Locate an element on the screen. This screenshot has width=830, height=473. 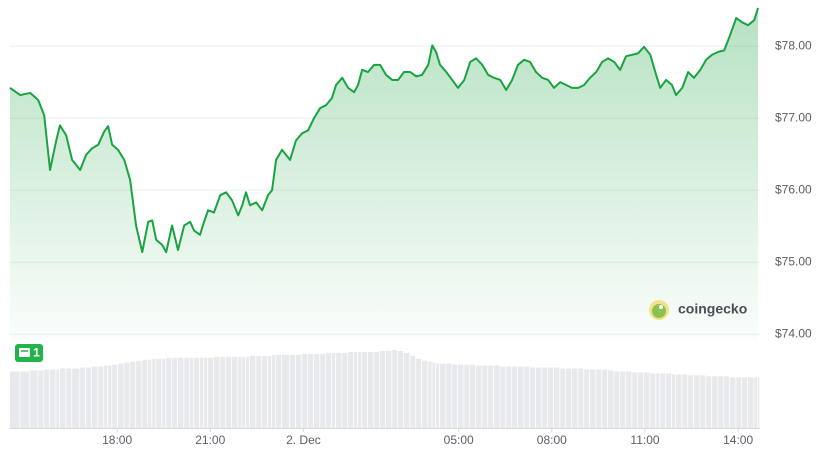
x-tick-label: 05:00 is located at coordinates (459, 440).